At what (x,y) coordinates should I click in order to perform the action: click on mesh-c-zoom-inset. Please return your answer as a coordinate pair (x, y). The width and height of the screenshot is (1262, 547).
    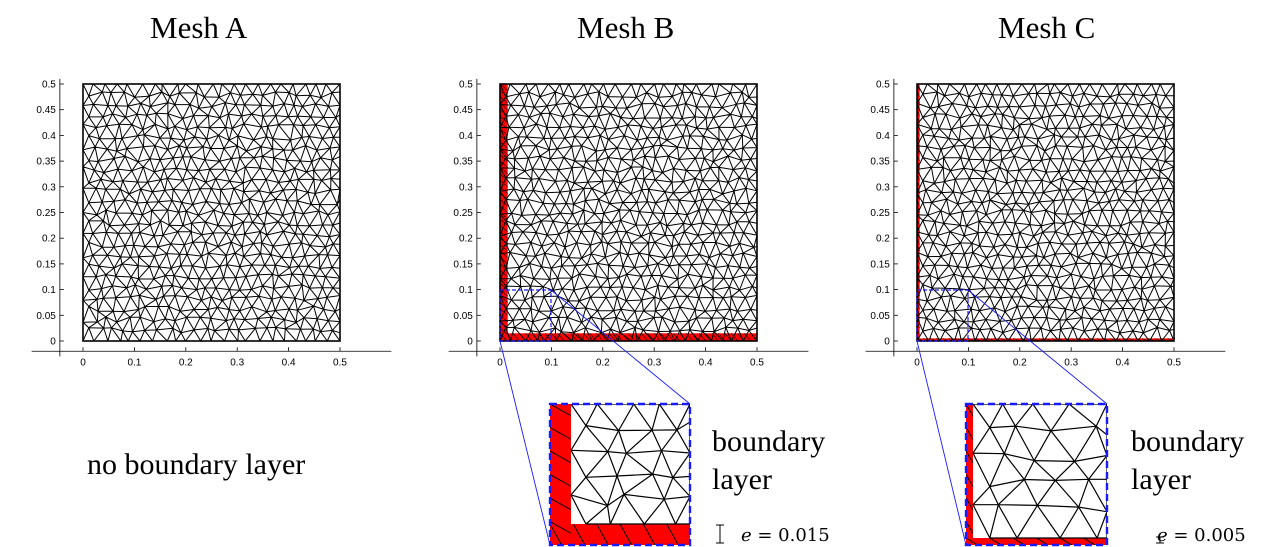
    Looking at the image, I should click on (1040, 418).